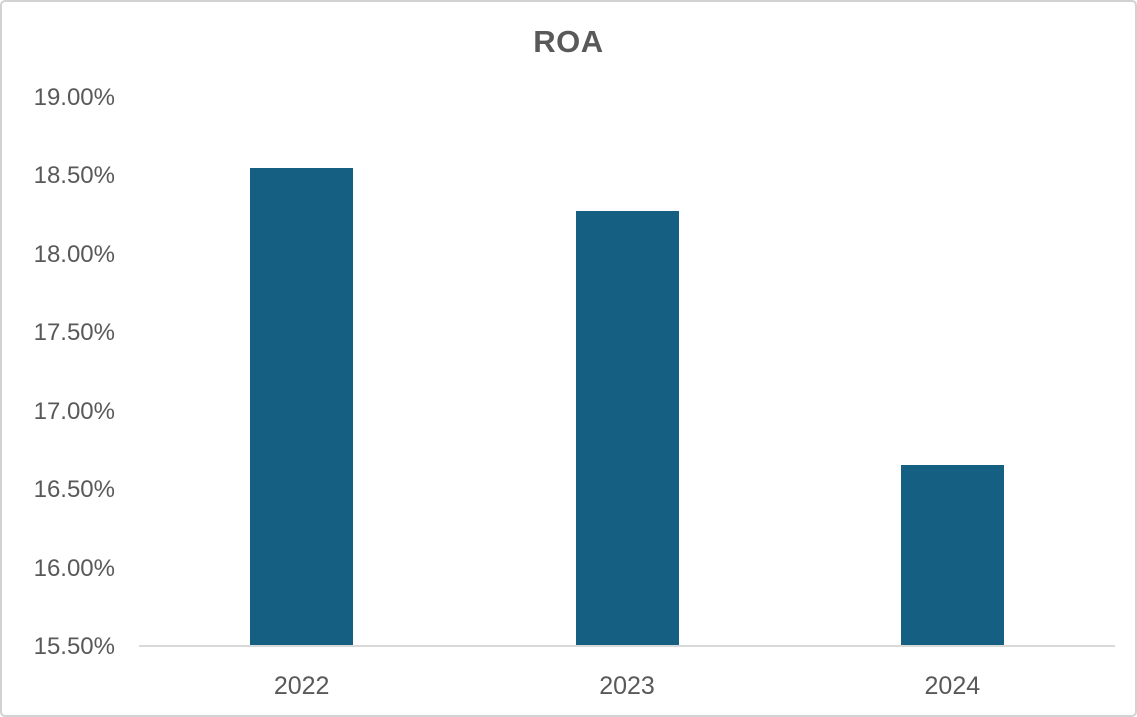 This screenshot has width=1137, height=717. What do you see at coordinates (568, 41) in the screenshot?
I see `chart-title: ROA` at bounding box center [568, 41].